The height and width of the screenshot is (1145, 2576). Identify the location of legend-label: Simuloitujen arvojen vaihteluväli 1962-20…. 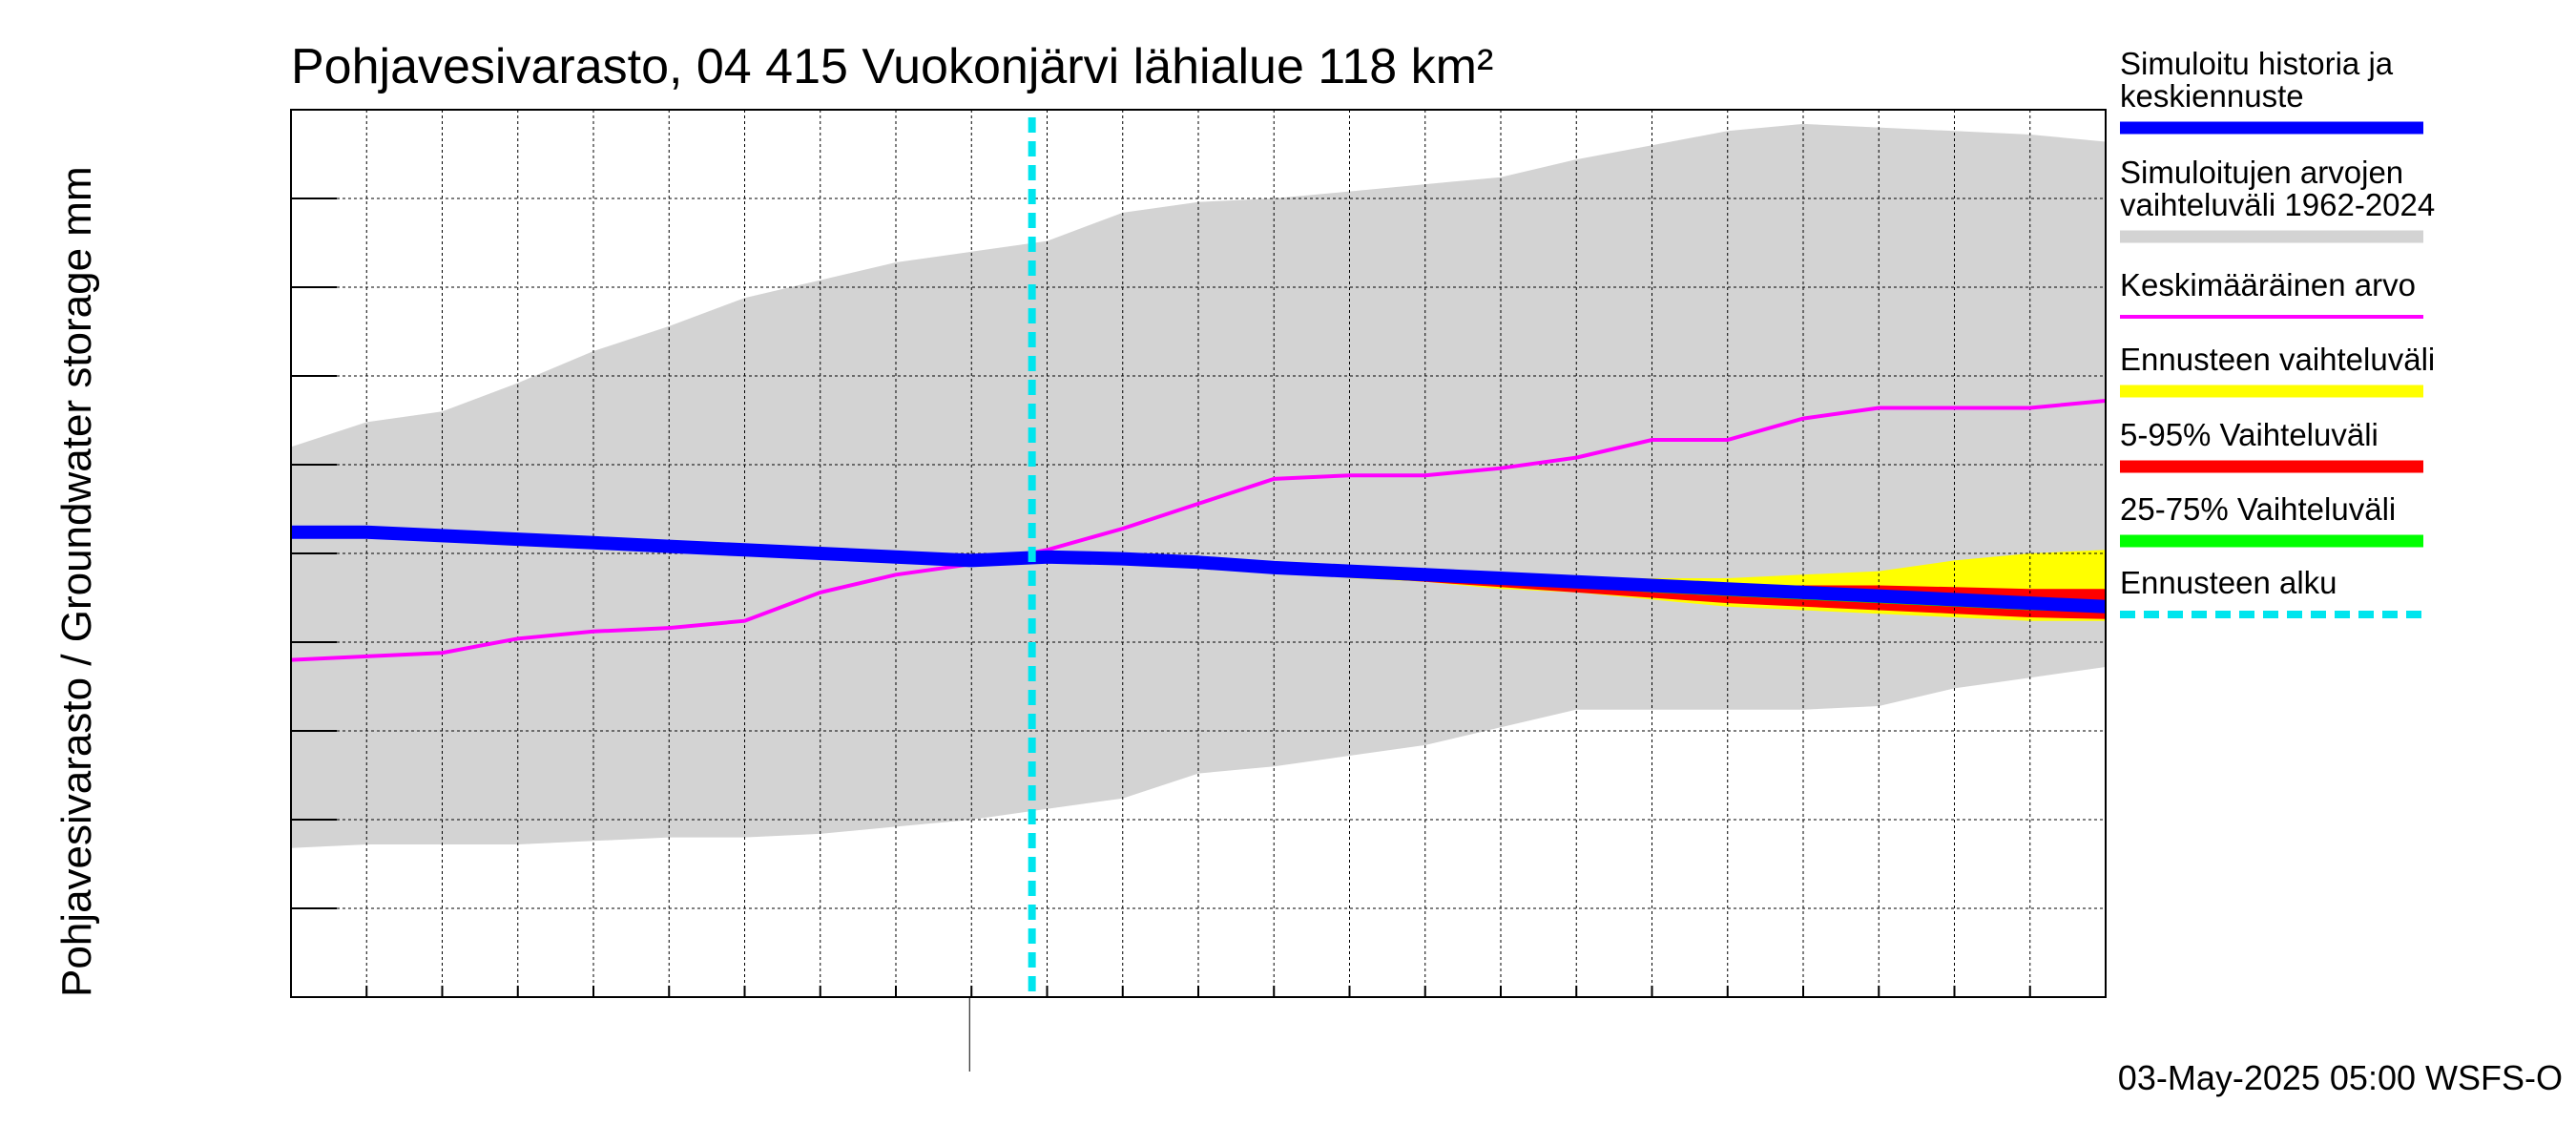
(2277, 188).